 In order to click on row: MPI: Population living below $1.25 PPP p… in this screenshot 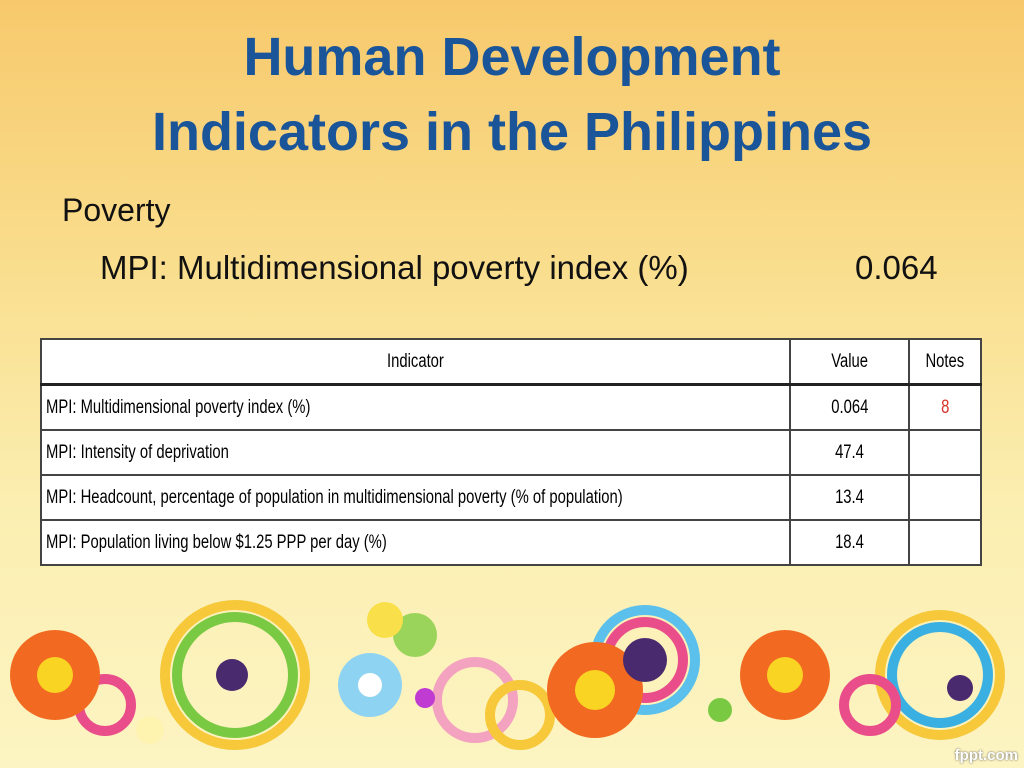, I will do `click(510, 542)`.